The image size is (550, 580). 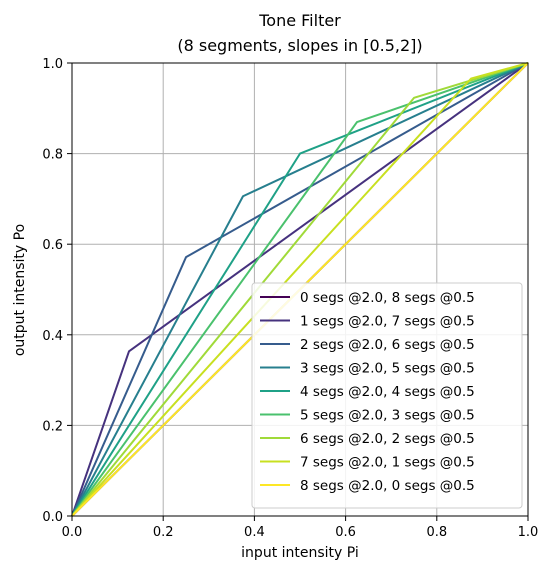 What do you see at coordinates (52, 64) in the screenshot?
I see `y-tick-label: 1.0` at bounding box center [52, 64].